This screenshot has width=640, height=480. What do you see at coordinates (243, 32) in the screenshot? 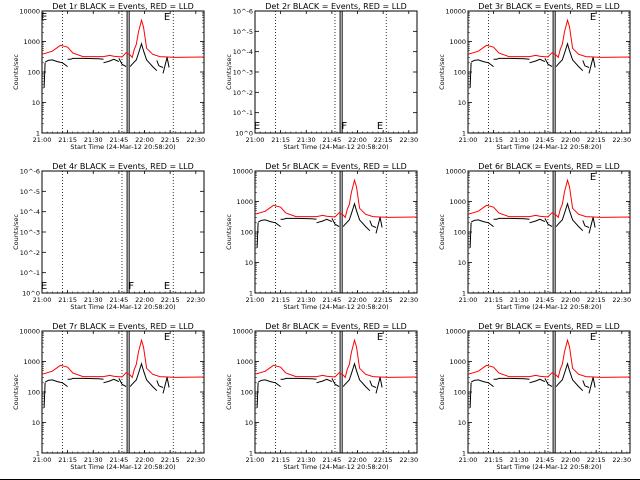
I see `y-tick-label: 10^-5` at bounding box center [243, 32].